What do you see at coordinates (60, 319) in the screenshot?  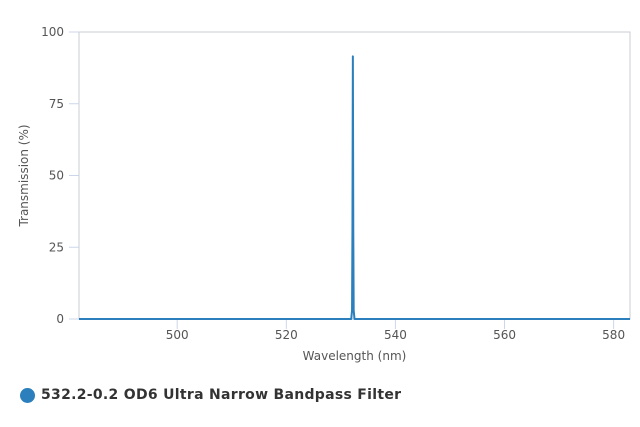 I see `y-tick-label: 0` at bounding box center [60, 319].